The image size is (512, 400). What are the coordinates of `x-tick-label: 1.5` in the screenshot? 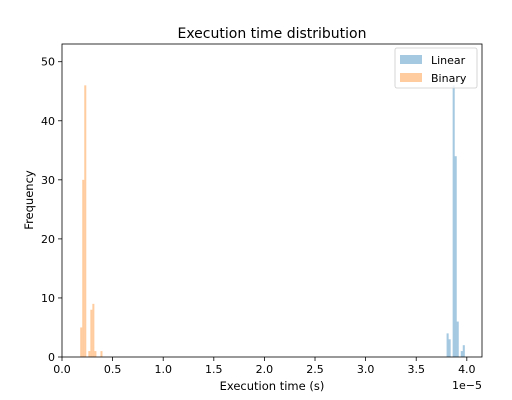 It's located at (214, 369).